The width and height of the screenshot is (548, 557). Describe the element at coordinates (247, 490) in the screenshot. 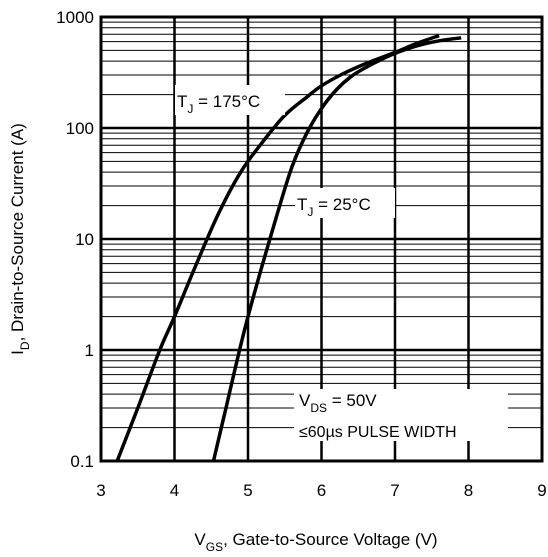

I see `x-tick-label: 5` at that location.